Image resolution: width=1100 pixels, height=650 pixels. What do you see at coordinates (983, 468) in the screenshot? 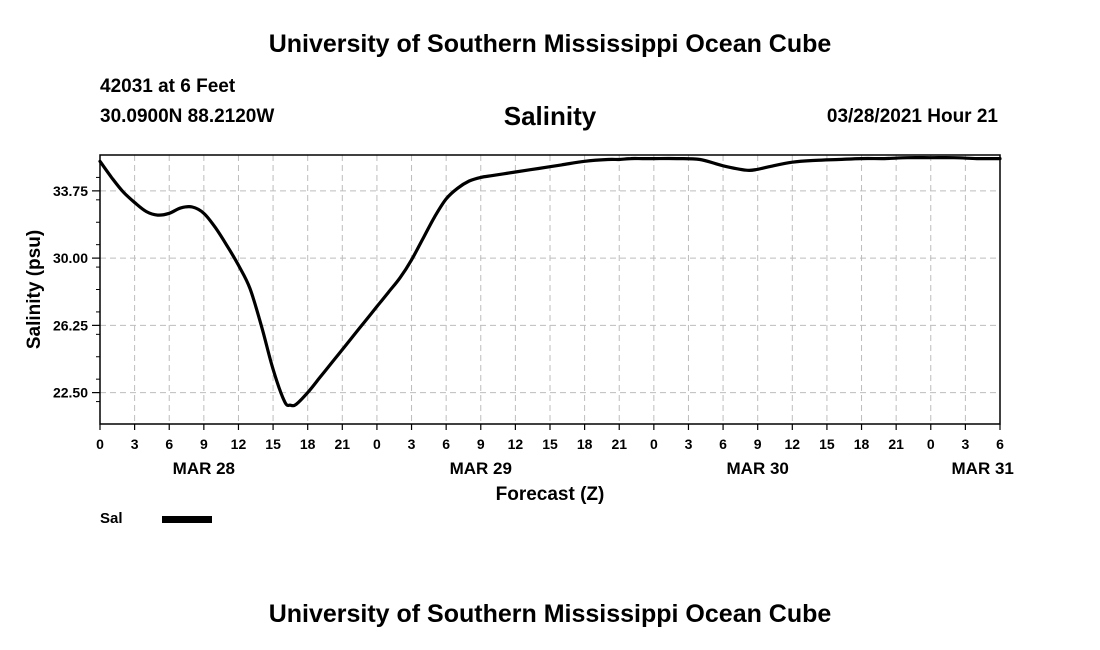
I see `date-label: MAR 31` at bounding box center [983, 468].